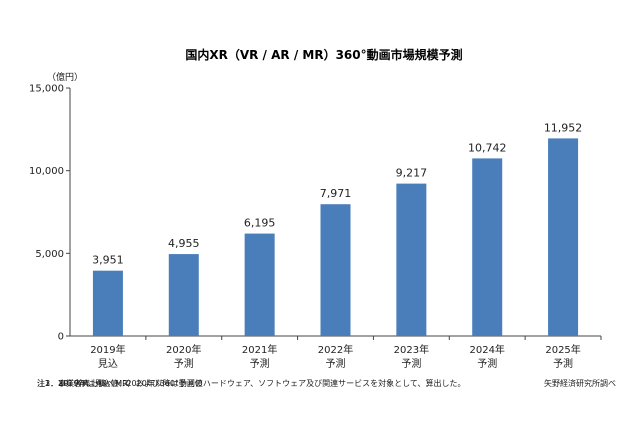 The image size is (640, 437). What do you see at coordinates (563, 127) in the screenshot?
I see `bar-value-label: 11,952` at bounding box center [563, 127].